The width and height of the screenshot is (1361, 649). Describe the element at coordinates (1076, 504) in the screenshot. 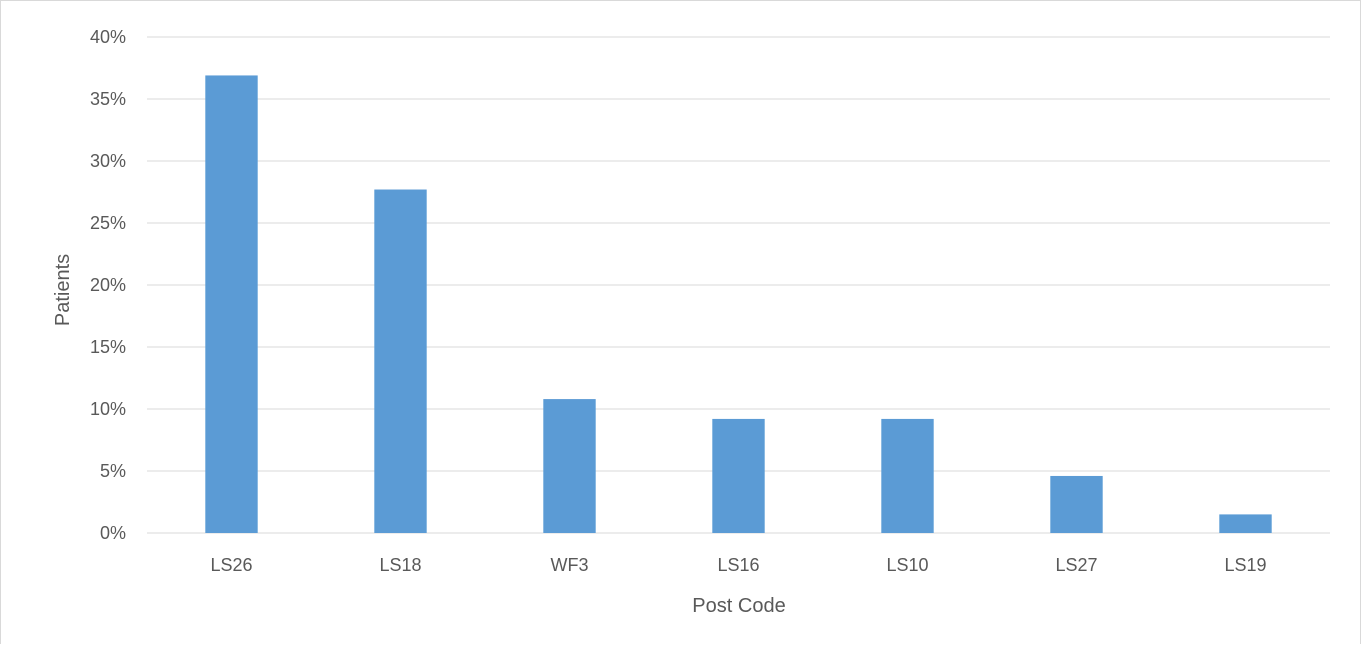

I see `bar-ls27` at that location.